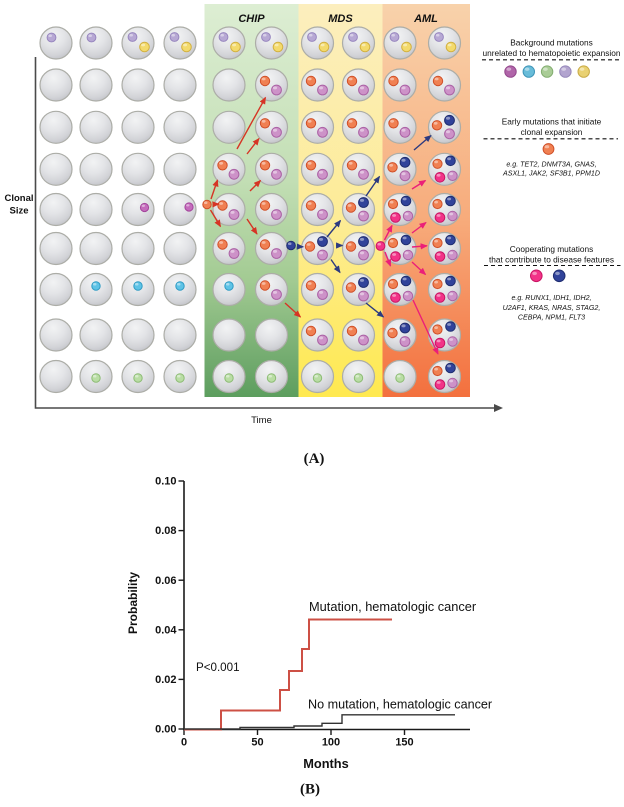 This screenshot has width=624, height=807. I want to click on svg-text: 0.04, so click(166, 630).